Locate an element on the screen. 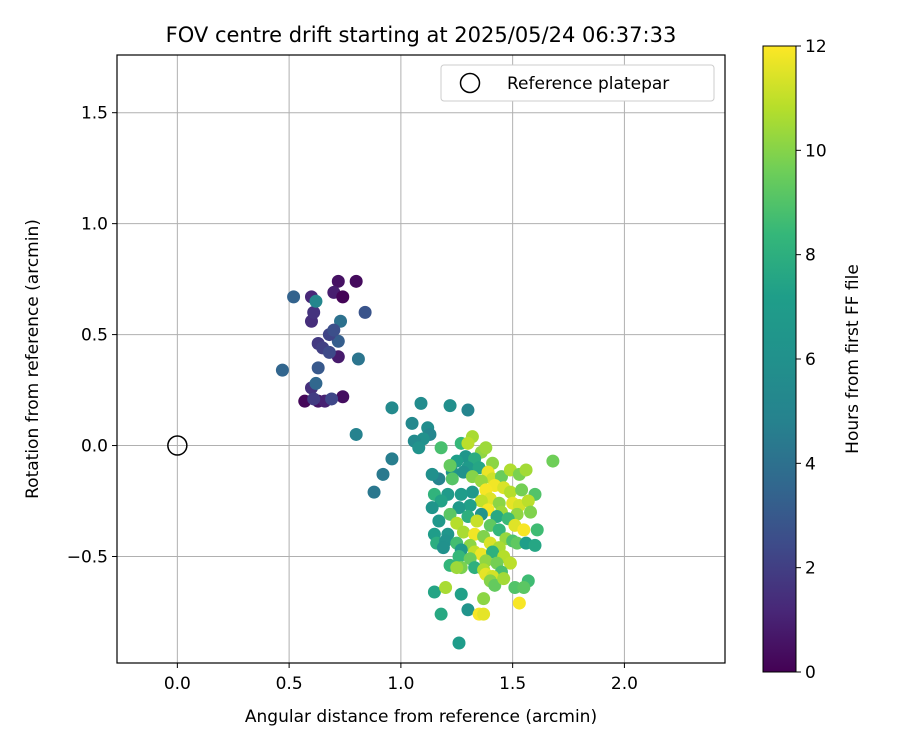 The height and width of the screenshot is (750, 900). x-tick-label: 1.0 is located at coordinates (400, 684).